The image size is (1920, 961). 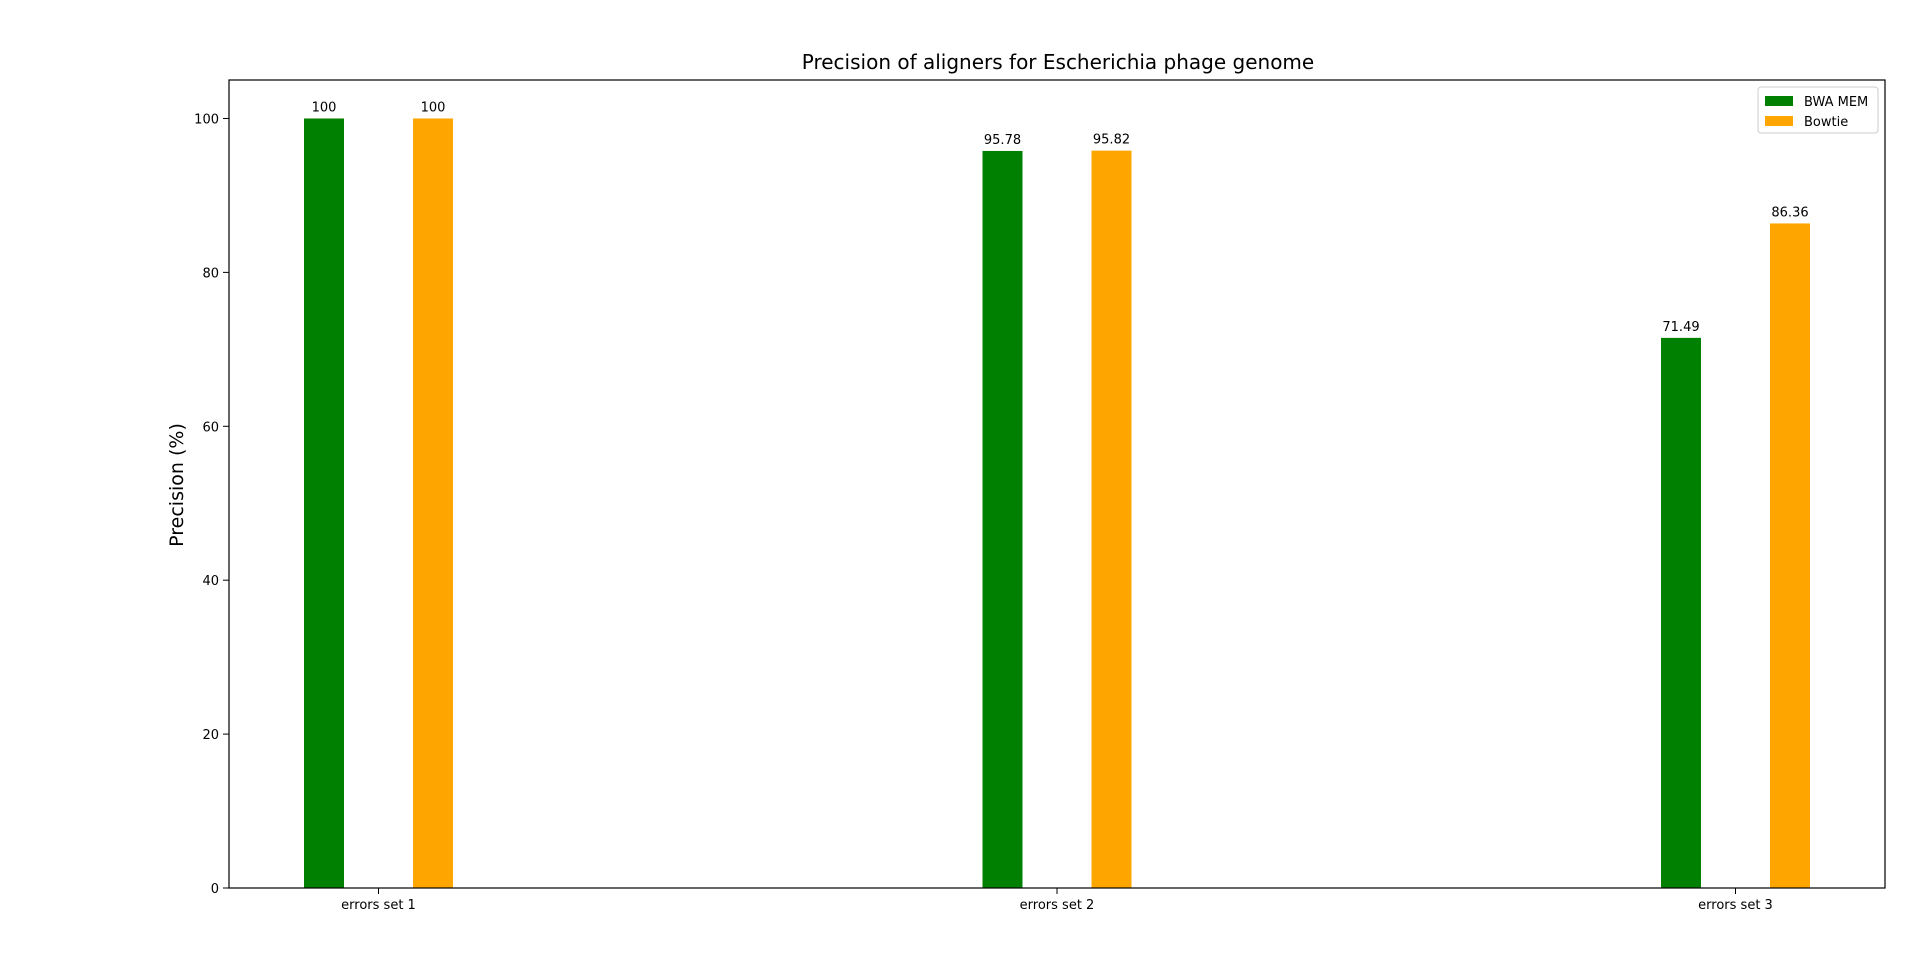 What do you see at coordinates (210, 735) in the screenshot?
I see `y-tick-label: 20` at bounding box center [210, 735].